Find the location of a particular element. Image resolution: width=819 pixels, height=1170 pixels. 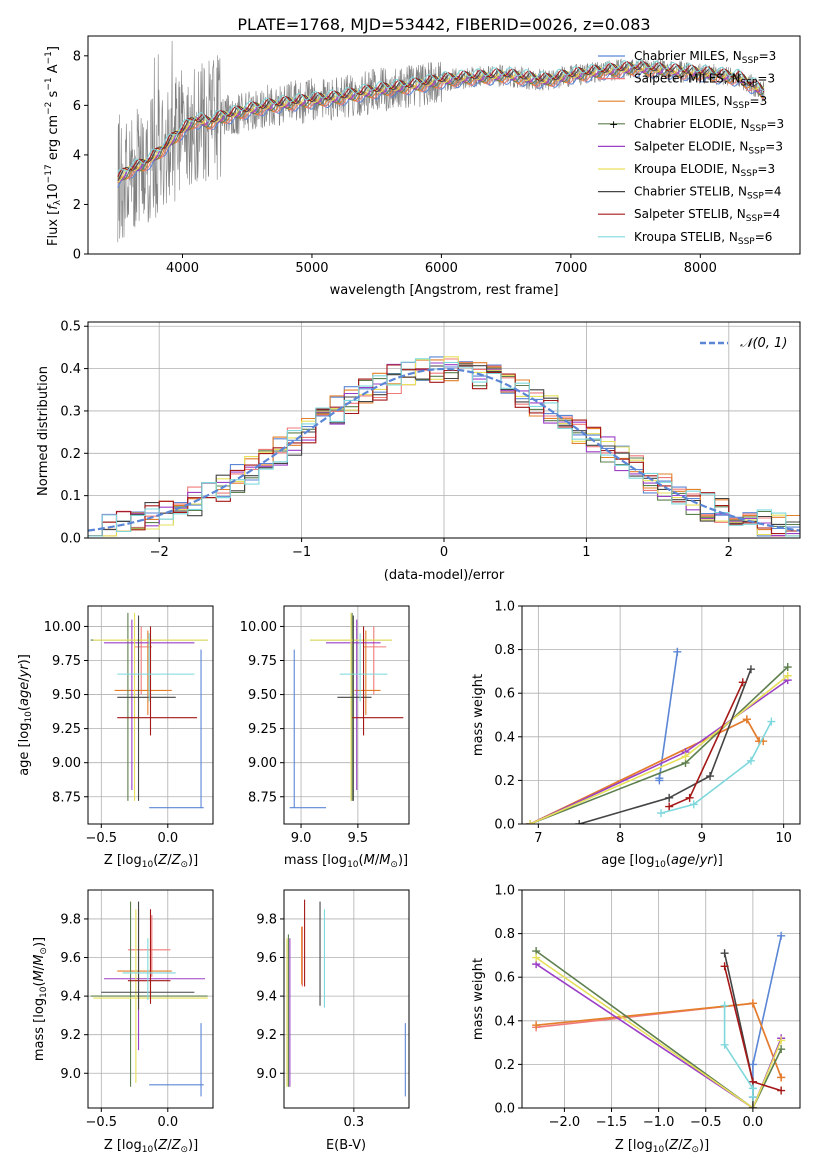

spectrum-ytick-label: 0 is located at coordinates (77, 255).